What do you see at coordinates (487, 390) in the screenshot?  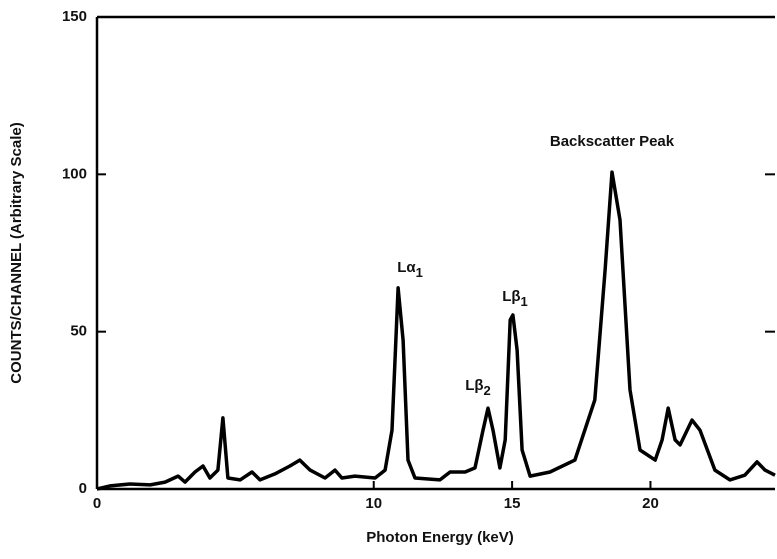 I see `annotation-subscript: 2` at bounding box center [487, 390].